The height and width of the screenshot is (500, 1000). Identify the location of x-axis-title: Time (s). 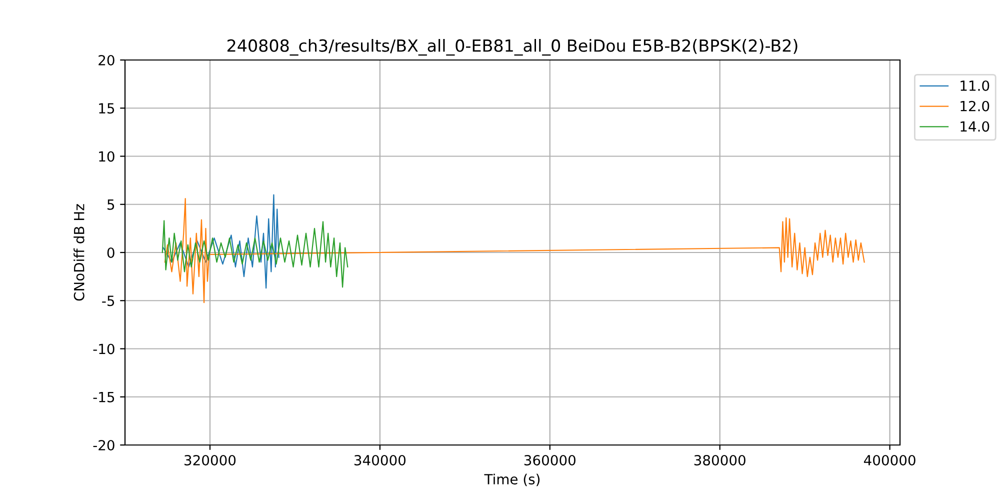
(512, 480).